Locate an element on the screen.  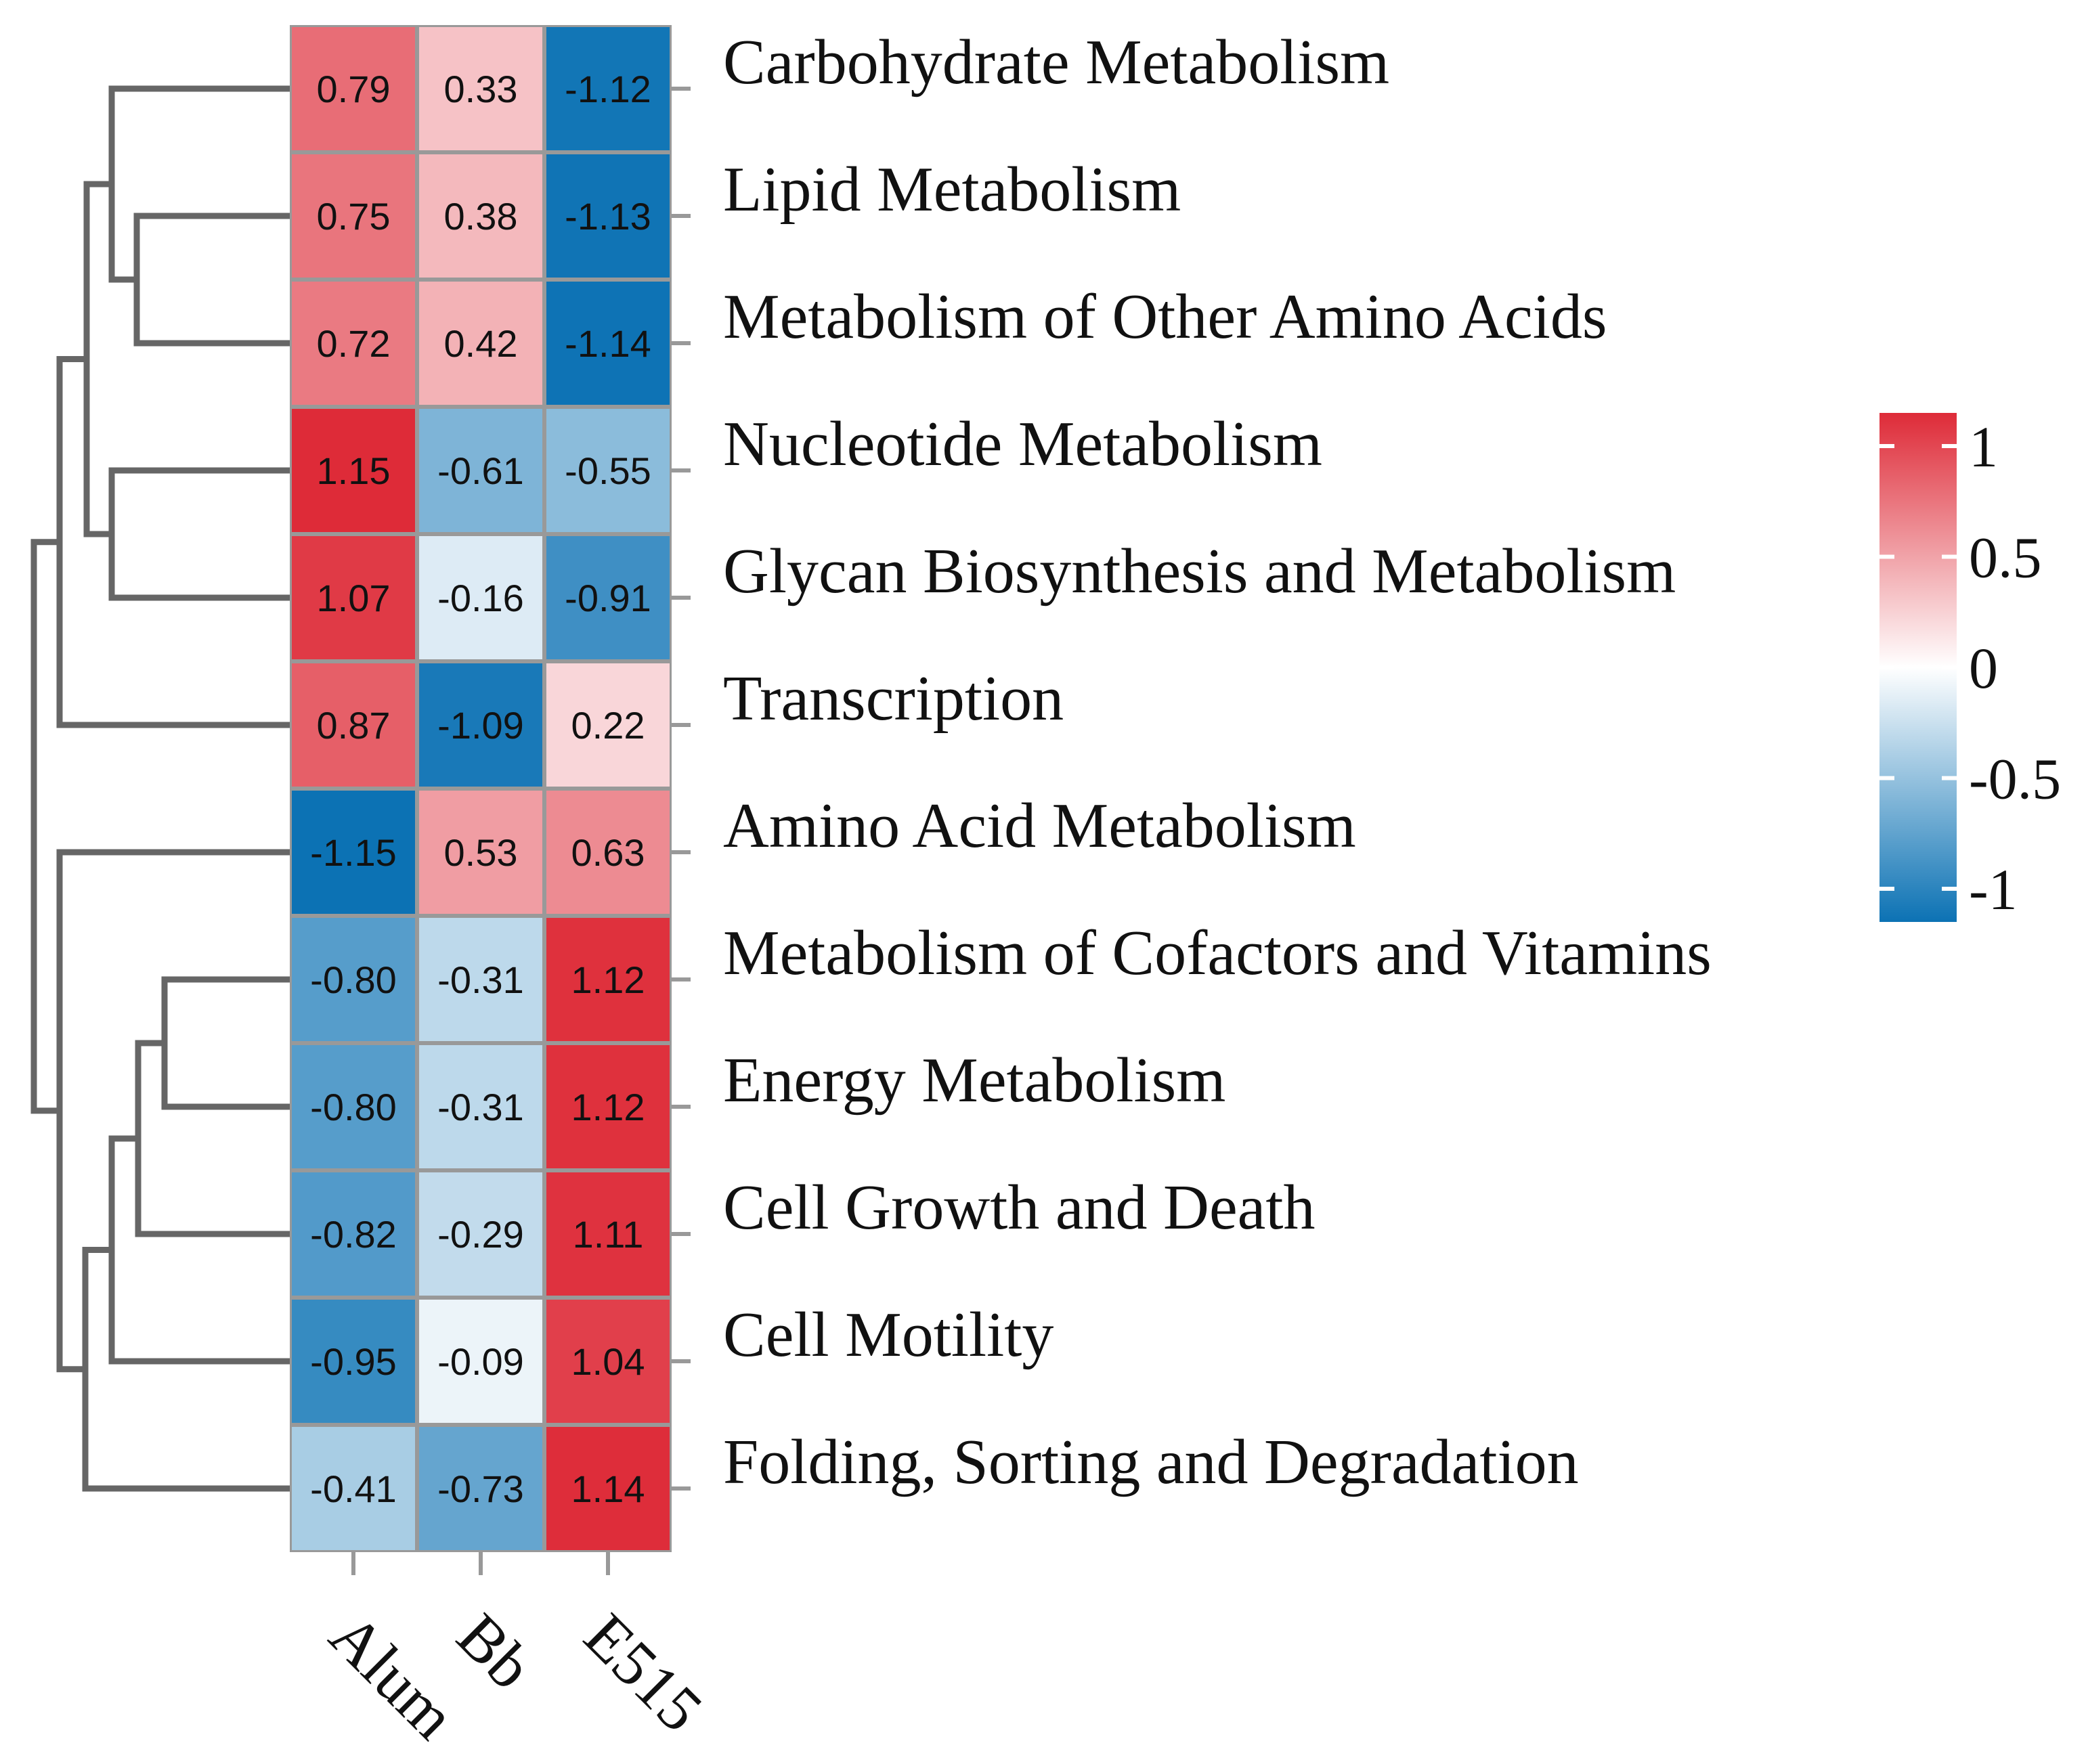
cell-value-label: -0.82 is located at coordinates (353, 1234).